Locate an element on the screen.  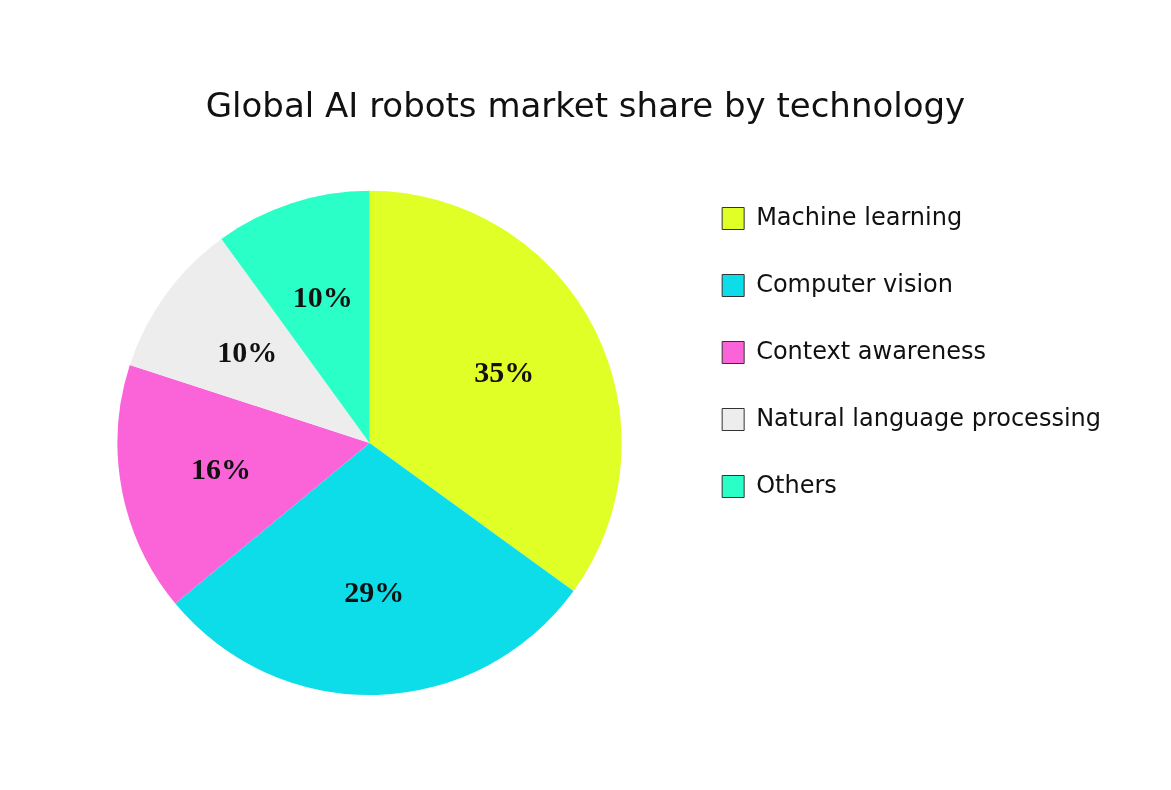
data-label: 35% is located at coordinates (504, 371).